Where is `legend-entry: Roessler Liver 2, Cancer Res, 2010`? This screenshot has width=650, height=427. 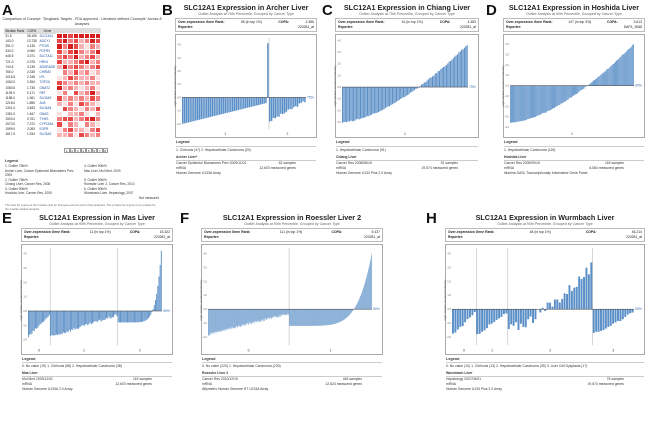
legend-entry: Roessler Liver 2, Cancer Res, 2010 is located at coordinates (109, 184).